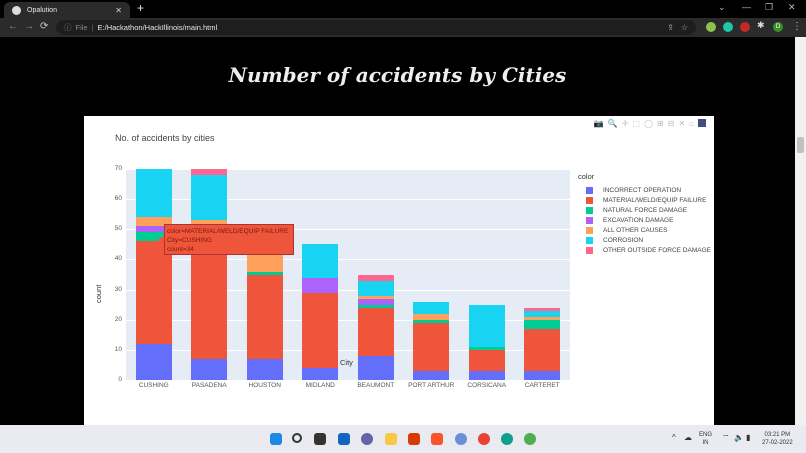 The width and height of the screenshot is (806, 453). Describe the element at coordinates (702, 123) in the screenshot. I see `plotly-logo-icon` at that location.